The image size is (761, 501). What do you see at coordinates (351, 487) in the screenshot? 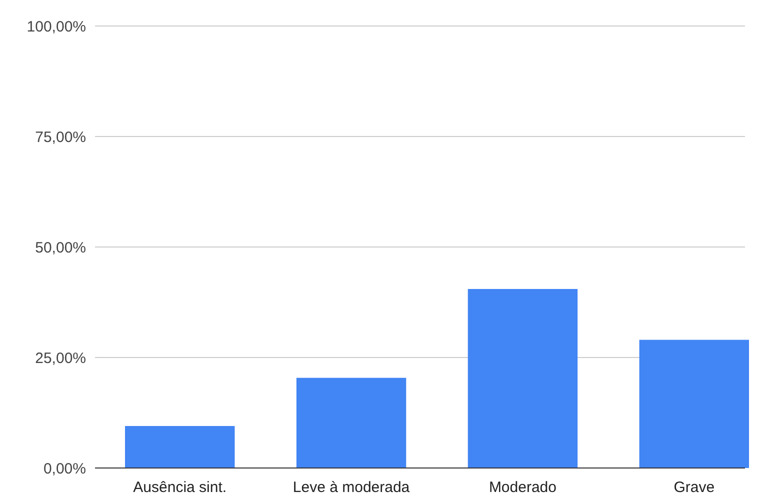
I see `x-tick-label: Leve à moderada` at bounding box center [351, 487].